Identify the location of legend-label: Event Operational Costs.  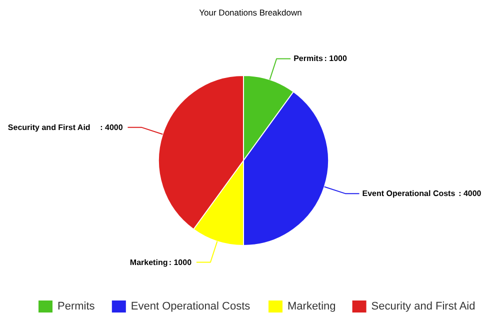
(190, 306).